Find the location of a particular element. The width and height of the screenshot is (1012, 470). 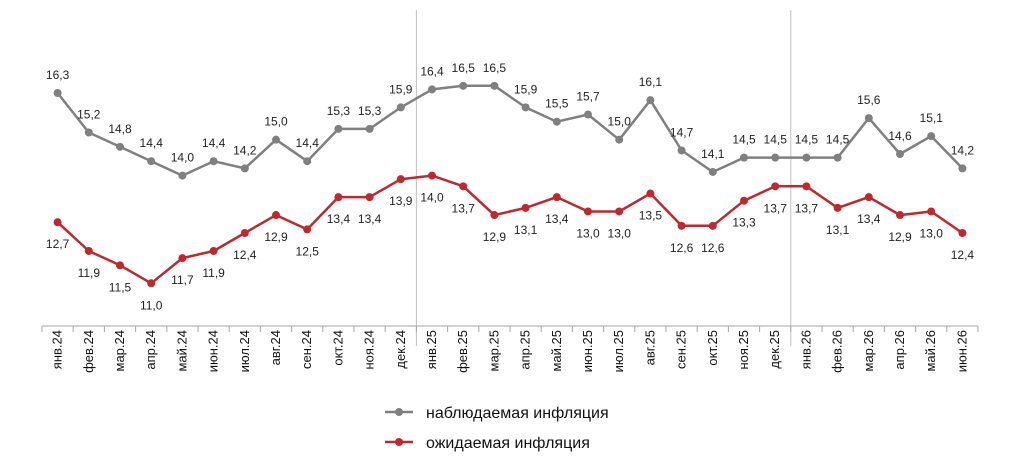

data-label: 12,4 is located at coordinates (245, 255).